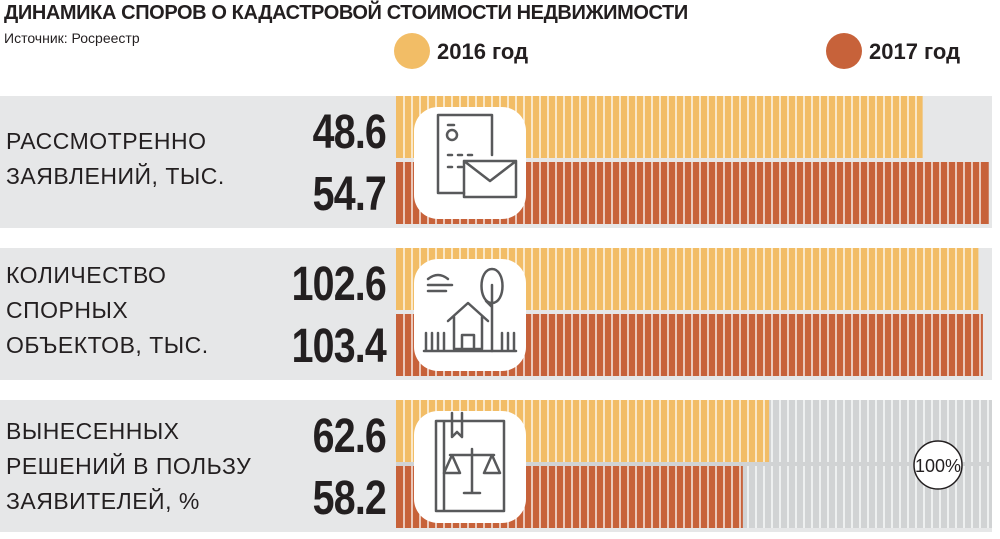  What do you see at coordinates (349, 436) in the screenshot?
I see `value-2016-decisions: 62.6` at bounding box center [349, 436].